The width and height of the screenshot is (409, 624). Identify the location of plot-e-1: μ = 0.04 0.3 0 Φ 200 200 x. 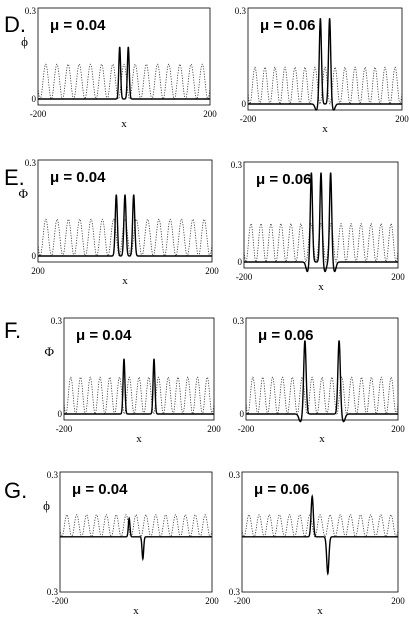
(118, 222).